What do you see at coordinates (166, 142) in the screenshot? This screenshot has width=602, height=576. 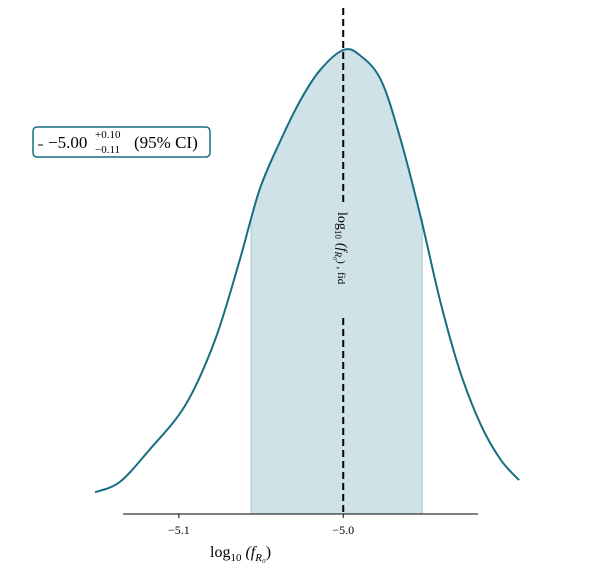 I see `annotation-ci: (95% CI)` at bounding box center [166, 142].